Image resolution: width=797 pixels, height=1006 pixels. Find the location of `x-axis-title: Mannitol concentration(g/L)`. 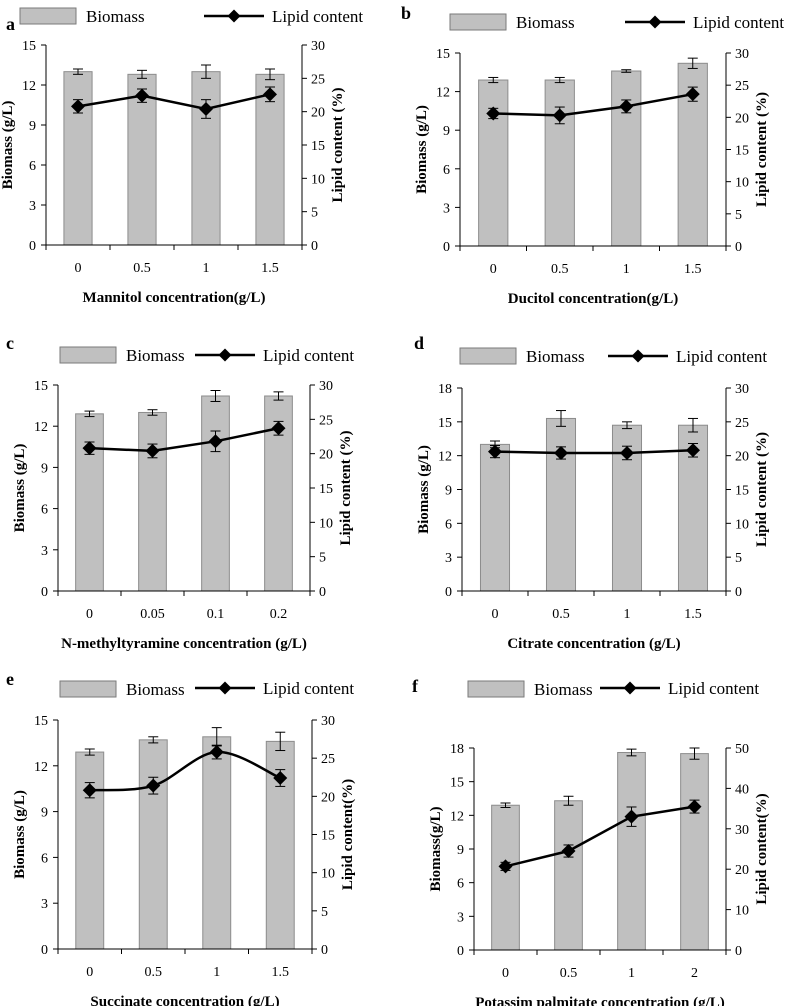

x-axis-title: Mannitol concentration(g/L) is located at coordinates (174, 298).